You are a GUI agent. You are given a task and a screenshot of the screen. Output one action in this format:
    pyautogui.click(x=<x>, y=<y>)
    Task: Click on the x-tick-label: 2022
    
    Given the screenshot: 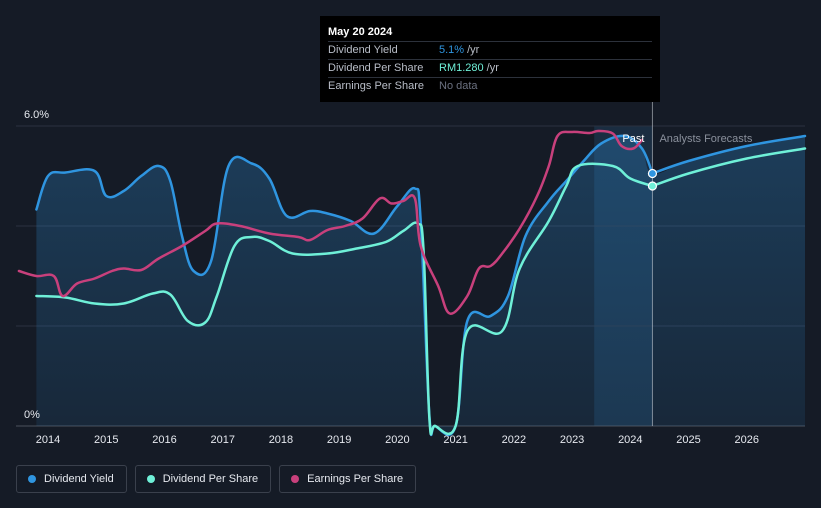 What is the action you would take?
    pyautogui.click(x=514, y=440)
    